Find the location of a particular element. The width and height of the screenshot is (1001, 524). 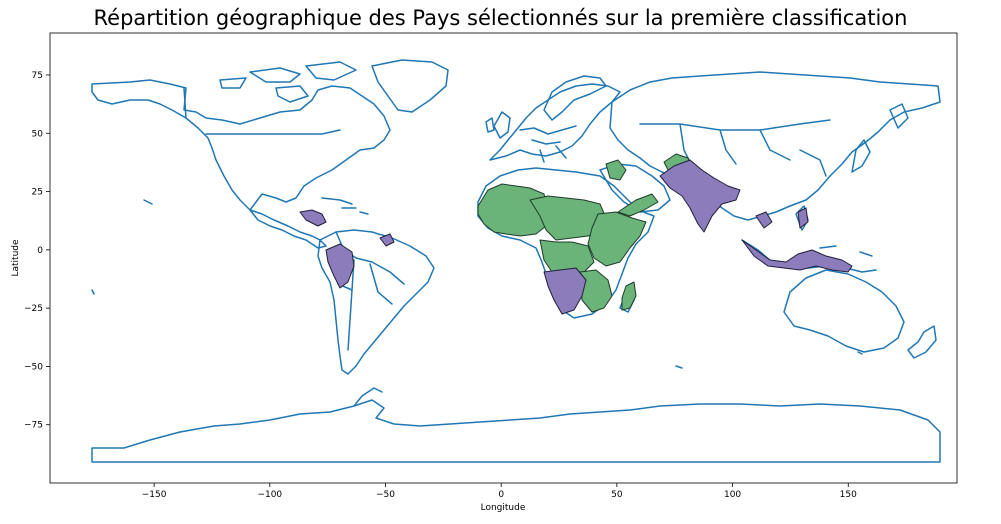

central-america-outline is located at coordinates (288, 229).